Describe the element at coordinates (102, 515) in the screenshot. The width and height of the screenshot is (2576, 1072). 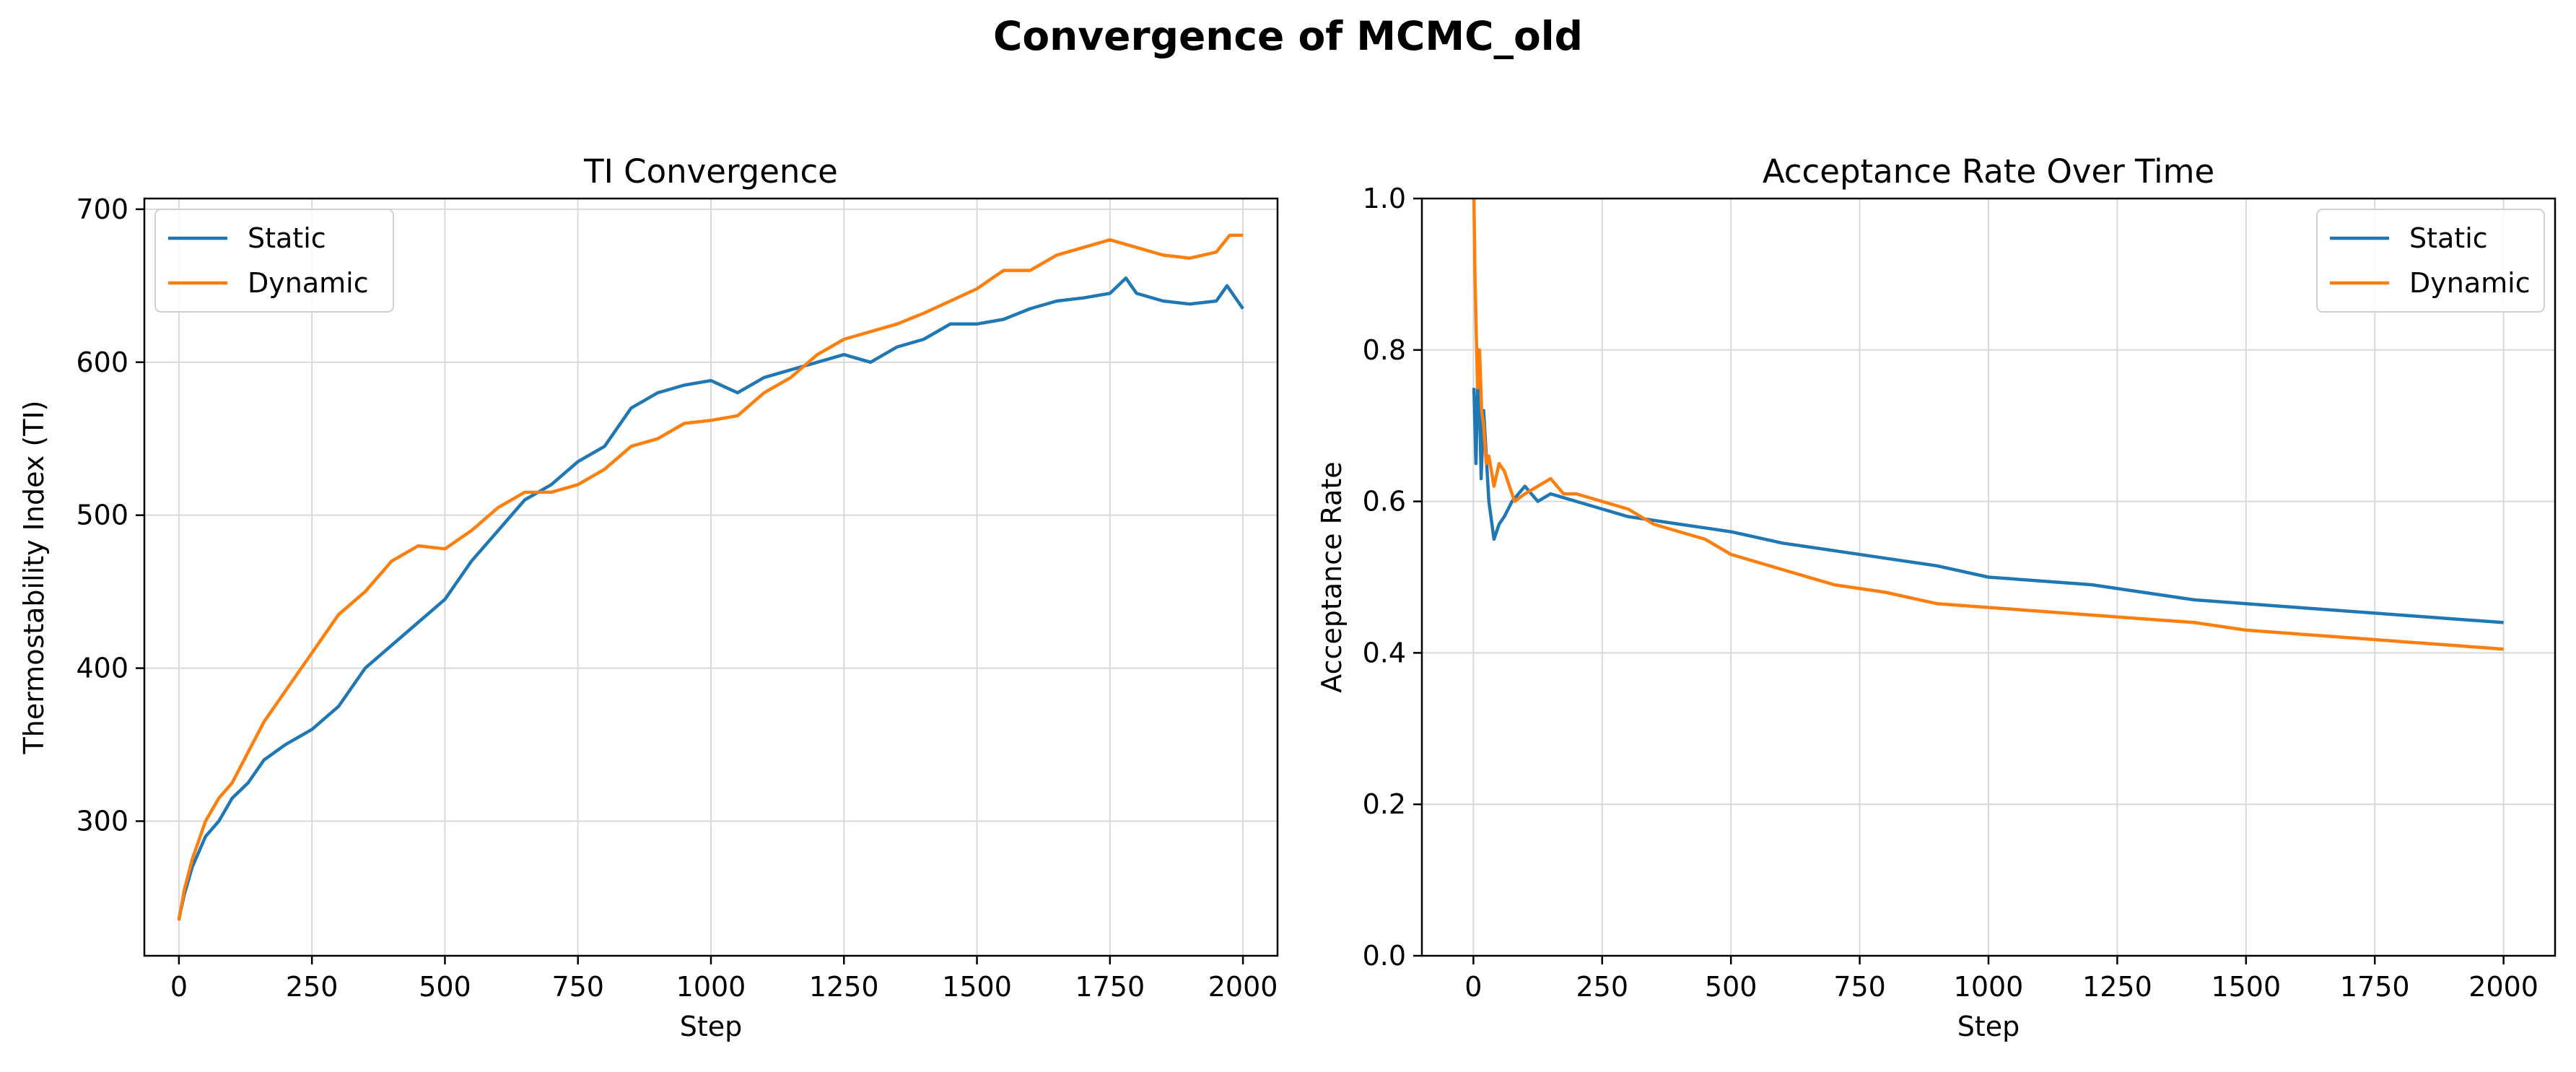
I see `y-tick-label: 500` at that location.